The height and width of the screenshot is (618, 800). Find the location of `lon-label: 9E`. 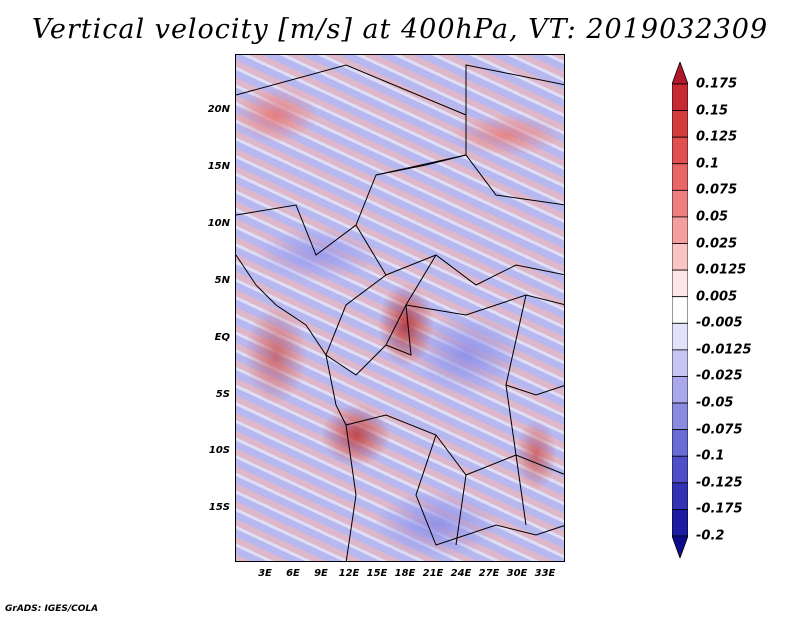

lon-label: 9E is located at coordinates (321, 573).